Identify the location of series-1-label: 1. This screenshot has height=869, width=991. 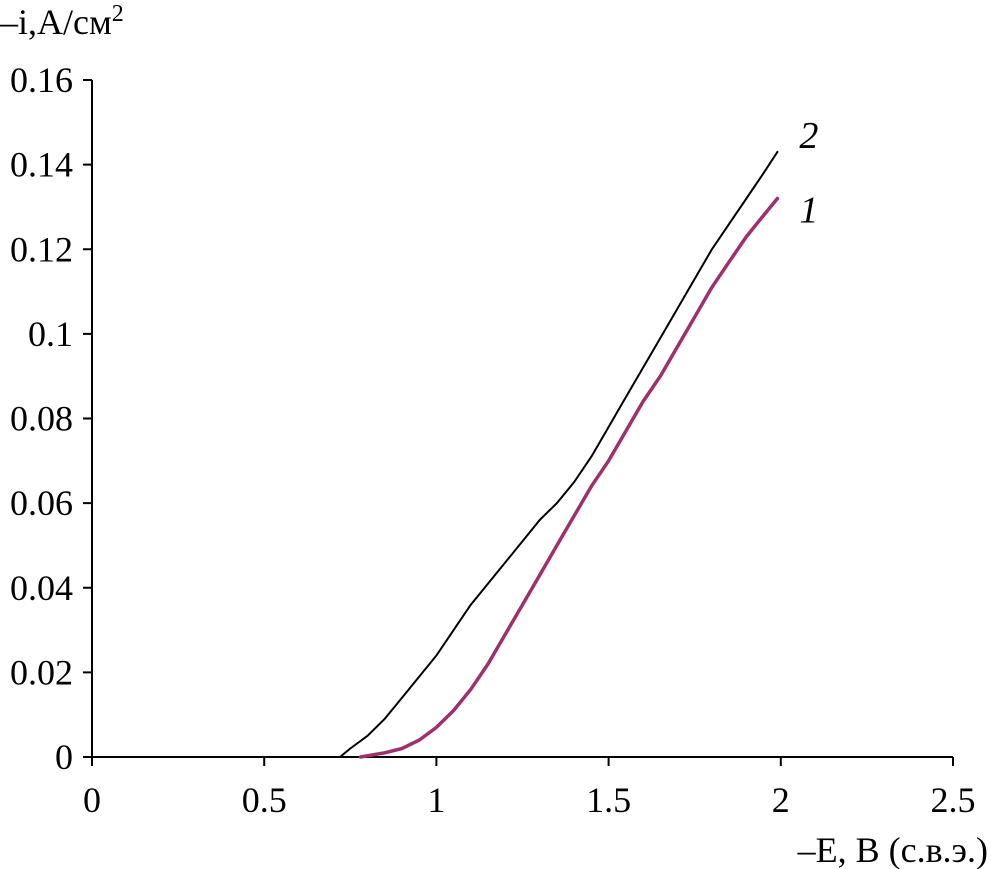
(808, 210).